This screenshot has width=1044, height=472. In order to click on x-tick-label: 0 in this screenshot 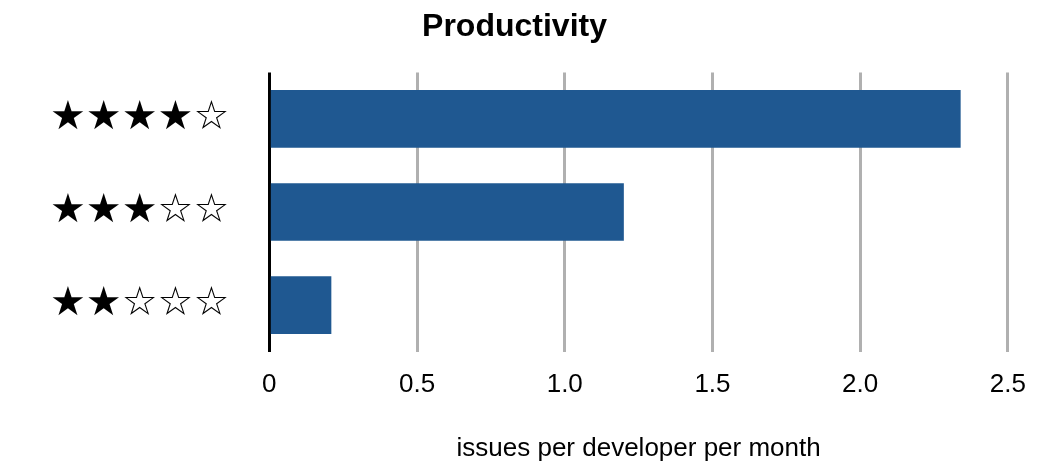, I will do `click(269, 383)`.